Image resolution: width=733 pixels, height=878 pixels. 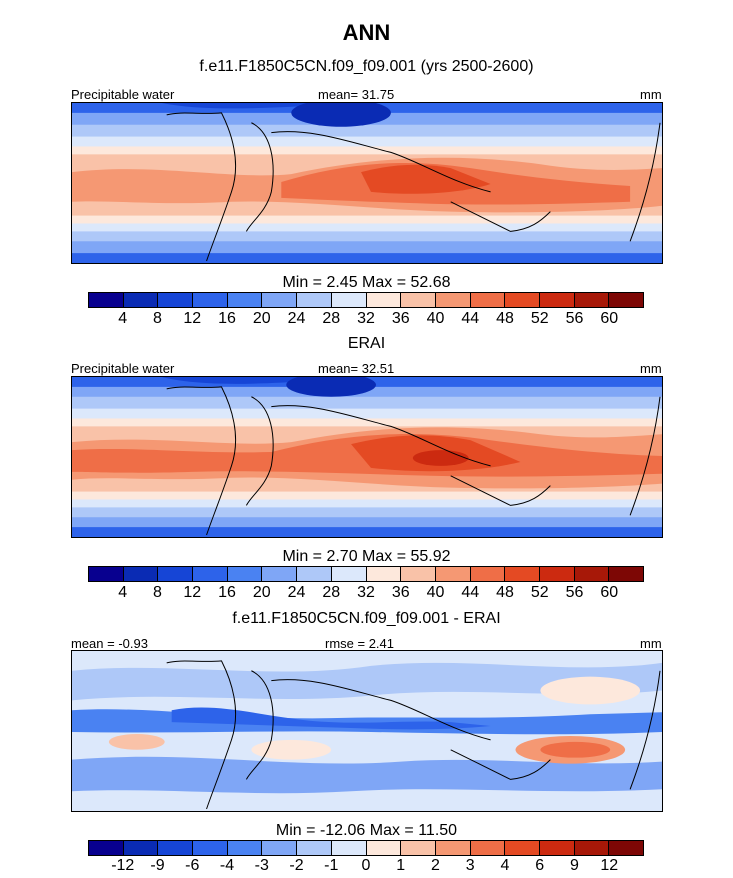 I want to click on panel-1-colorbar-tick-label: 36, so click(x=400, y=318).